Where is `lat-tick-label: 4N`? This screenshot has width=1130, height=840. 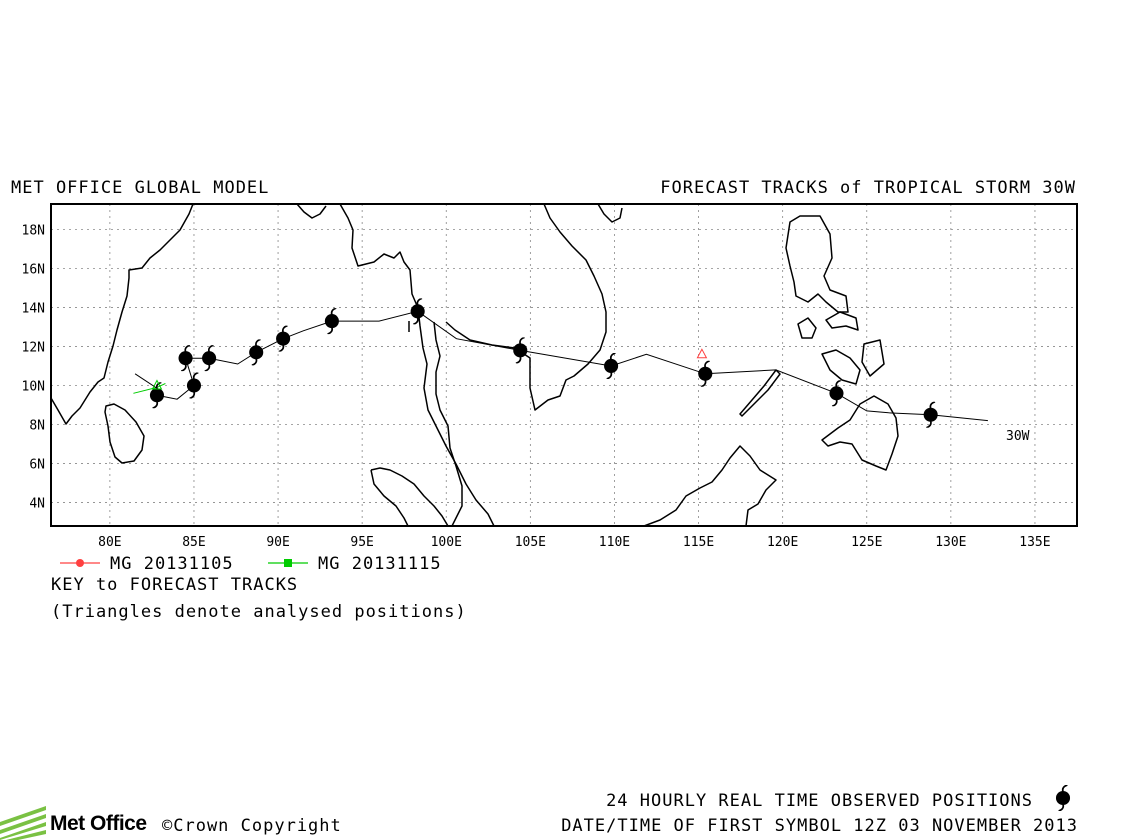
lat-tick-label: 4N is located at coordinates (37, 504).